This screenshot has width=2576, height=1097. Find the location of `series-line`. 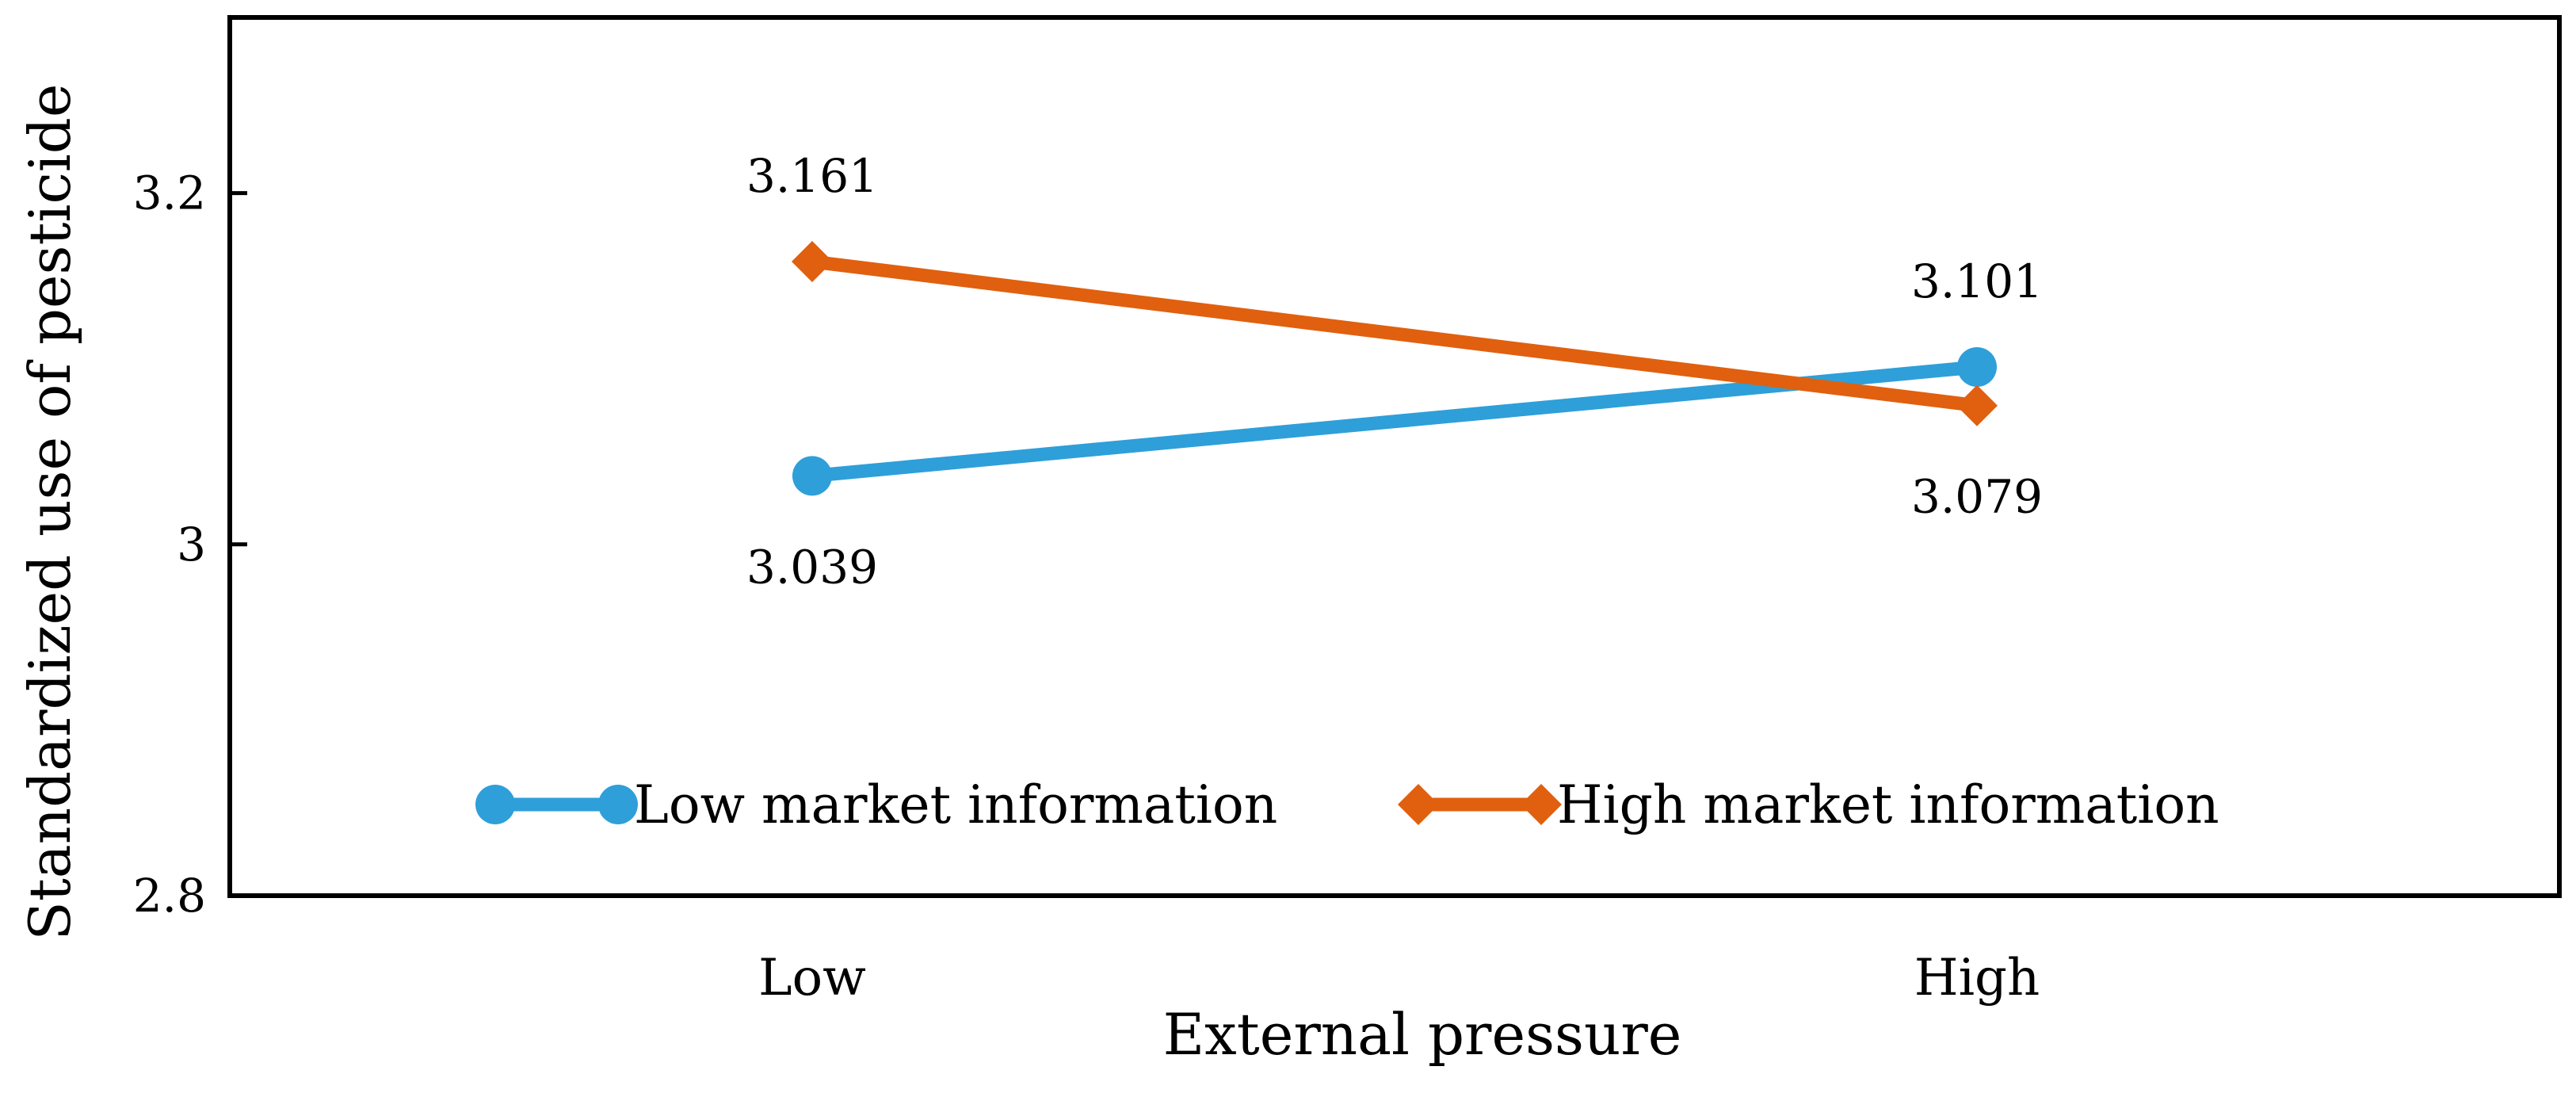

series-line is located at coordinates (1394, 333).